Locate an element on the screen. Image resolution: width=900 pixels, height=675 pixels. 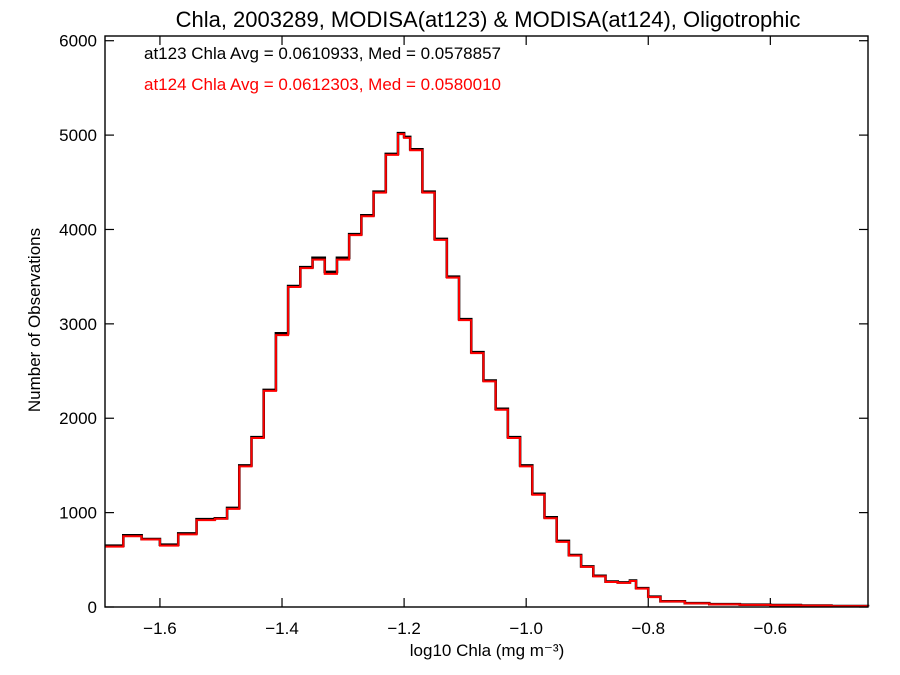
x-tick-label: −1.0 is located at coordinates (526, 628).